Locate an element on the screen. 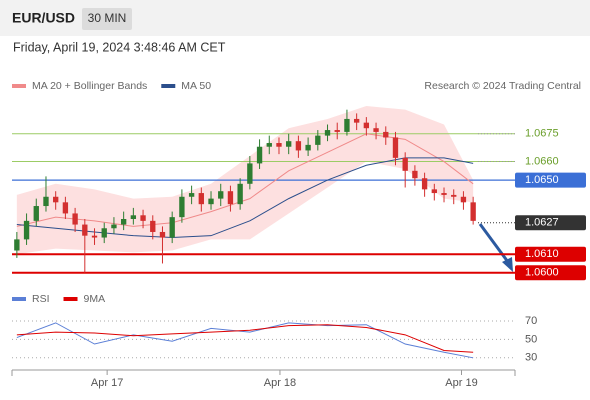  level-label: 1.0675 is located at coordinates (542, 134).